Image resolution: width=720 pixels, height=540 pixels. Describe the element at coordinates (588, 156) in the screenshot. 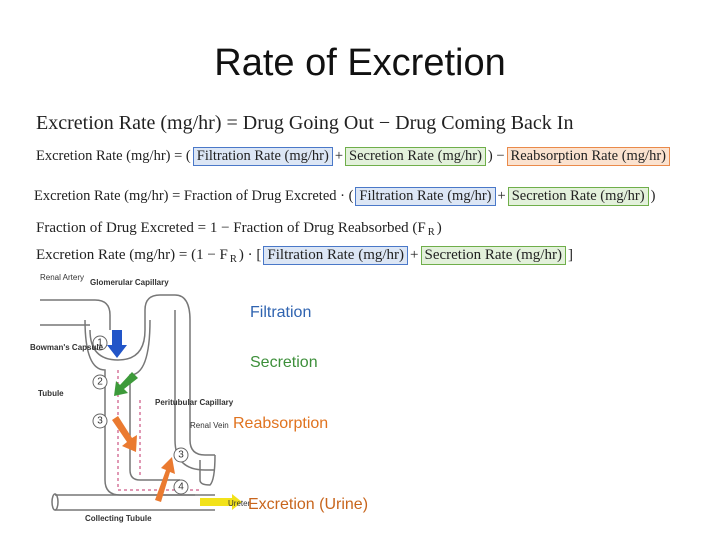

I see `boxed-term: Reabsorption Rate (mg/hr)` at that location.